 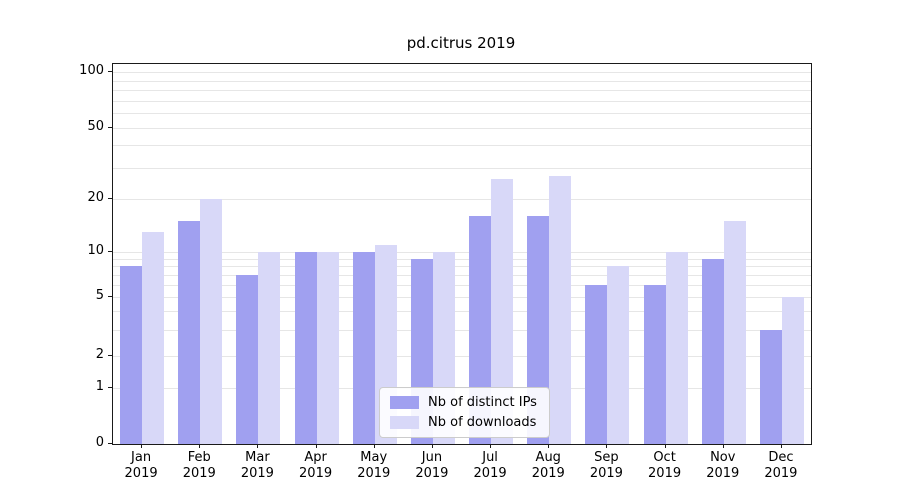 I want to click on x-tick-label: Jul 2019, so click(x=490, y=466).